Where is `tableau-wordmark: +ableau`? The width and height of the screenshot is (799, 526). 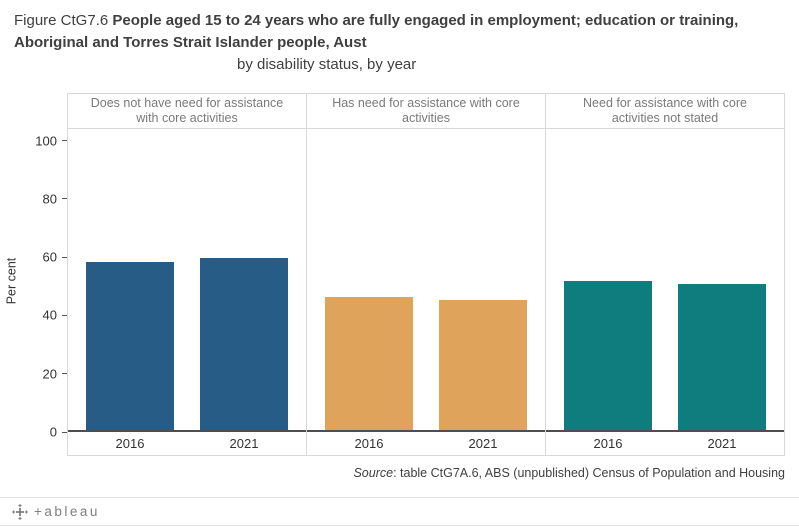
tableau-wordmark: +ableau is located at coordinates (67, 511).